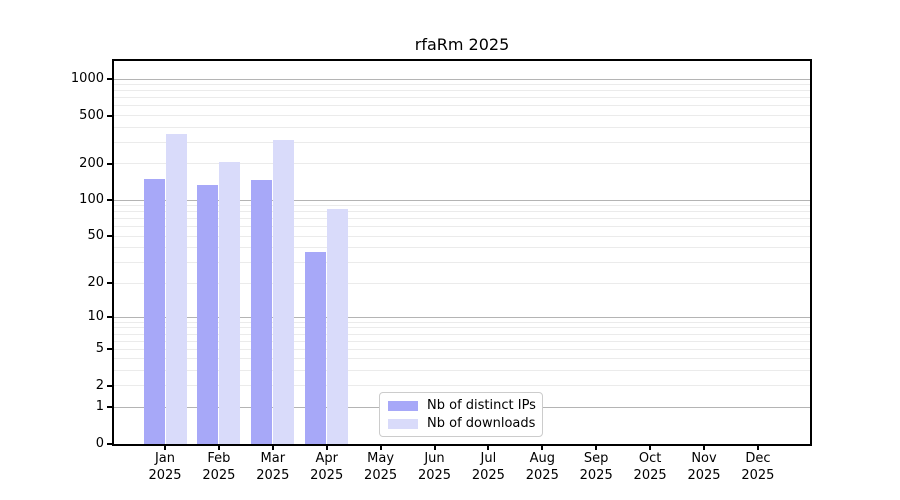 This screenshot has height=500, width=900. I want to click on x-tick-label-feb: Feb 2025, so click(219, 467).